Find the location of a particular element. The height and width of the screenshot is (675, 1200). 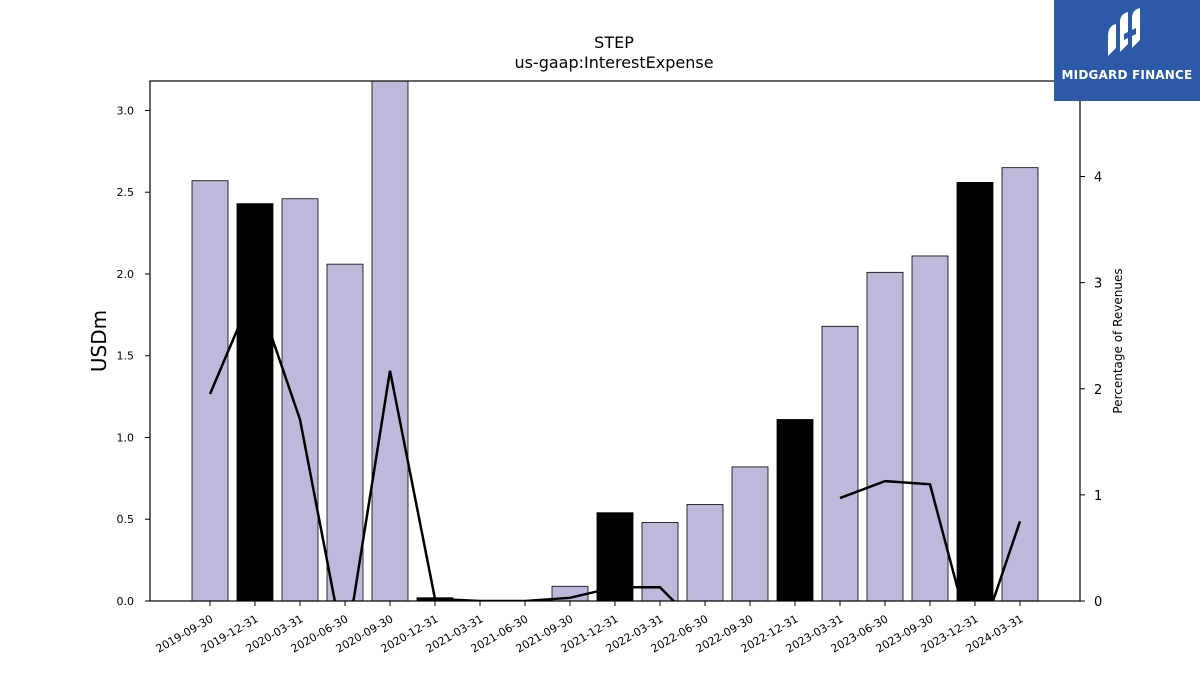

left-axis: 0.0 0.5 1.0 1.5 2.0 2.5 3.0 is located at coordinates (133, 356).